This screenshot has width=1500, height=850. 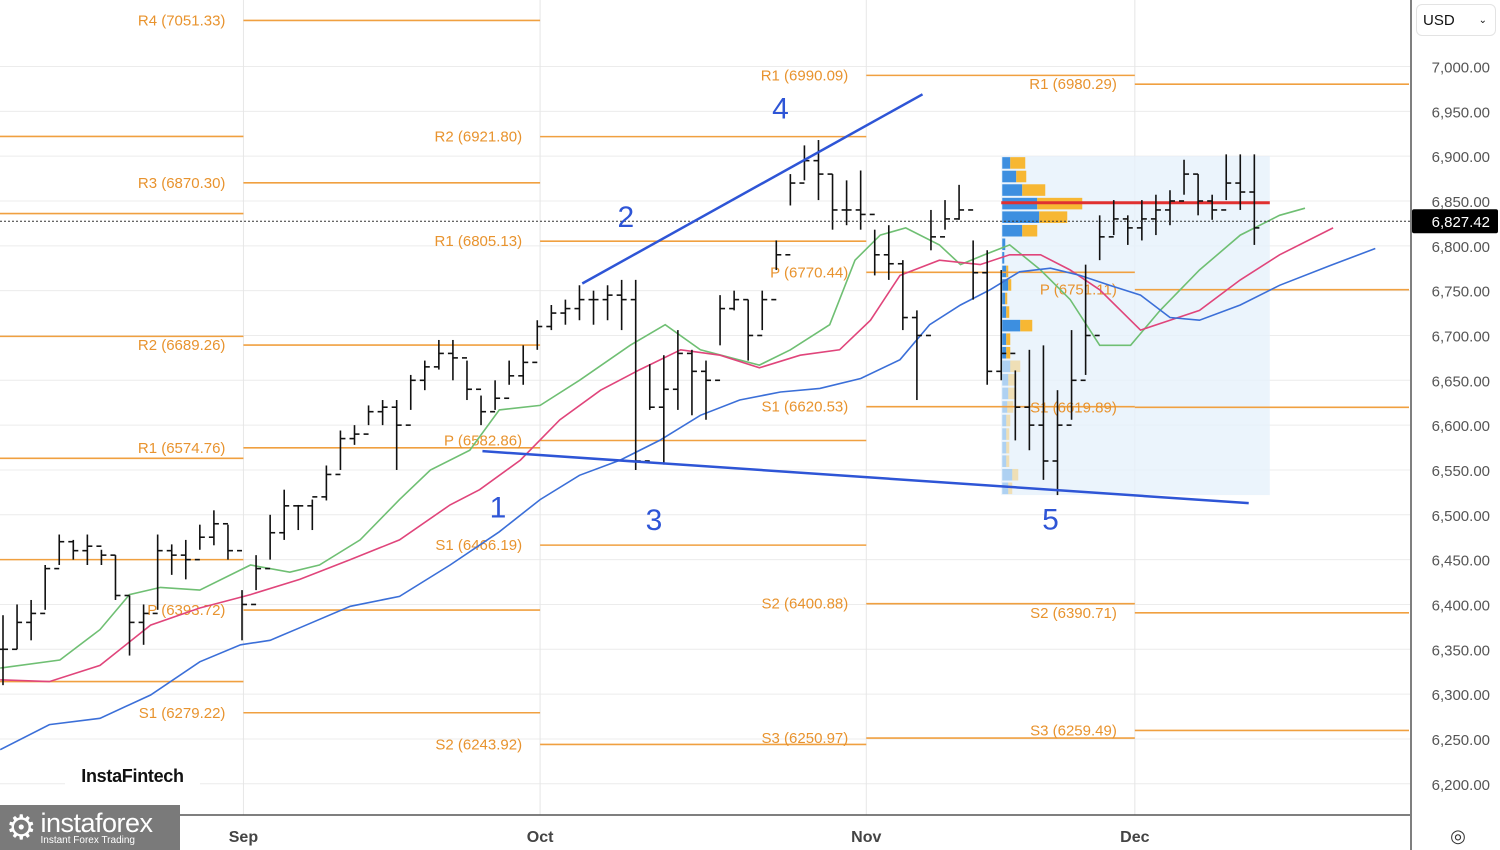 What do you see at coordinates (498, 508) in the screenshot?
I see `wave-label: 1` at bounding box center [498, 508].